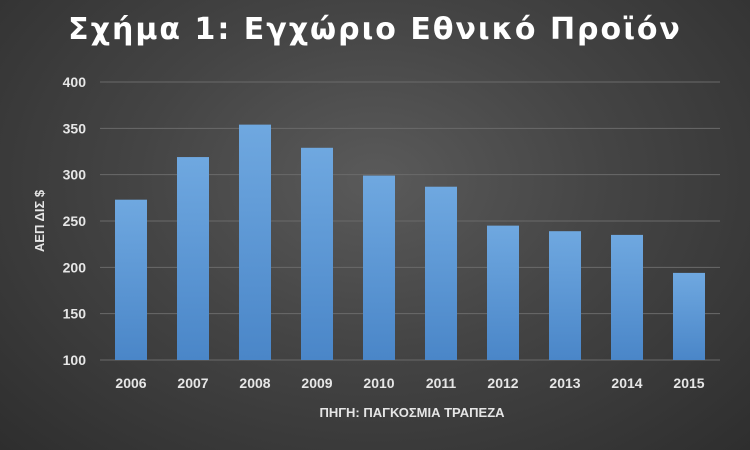 This screenshot has width=750, height=450. Describe the element at coordinates (75, 175) in the screenshot. I see `y-tick-label: 300` at that location.